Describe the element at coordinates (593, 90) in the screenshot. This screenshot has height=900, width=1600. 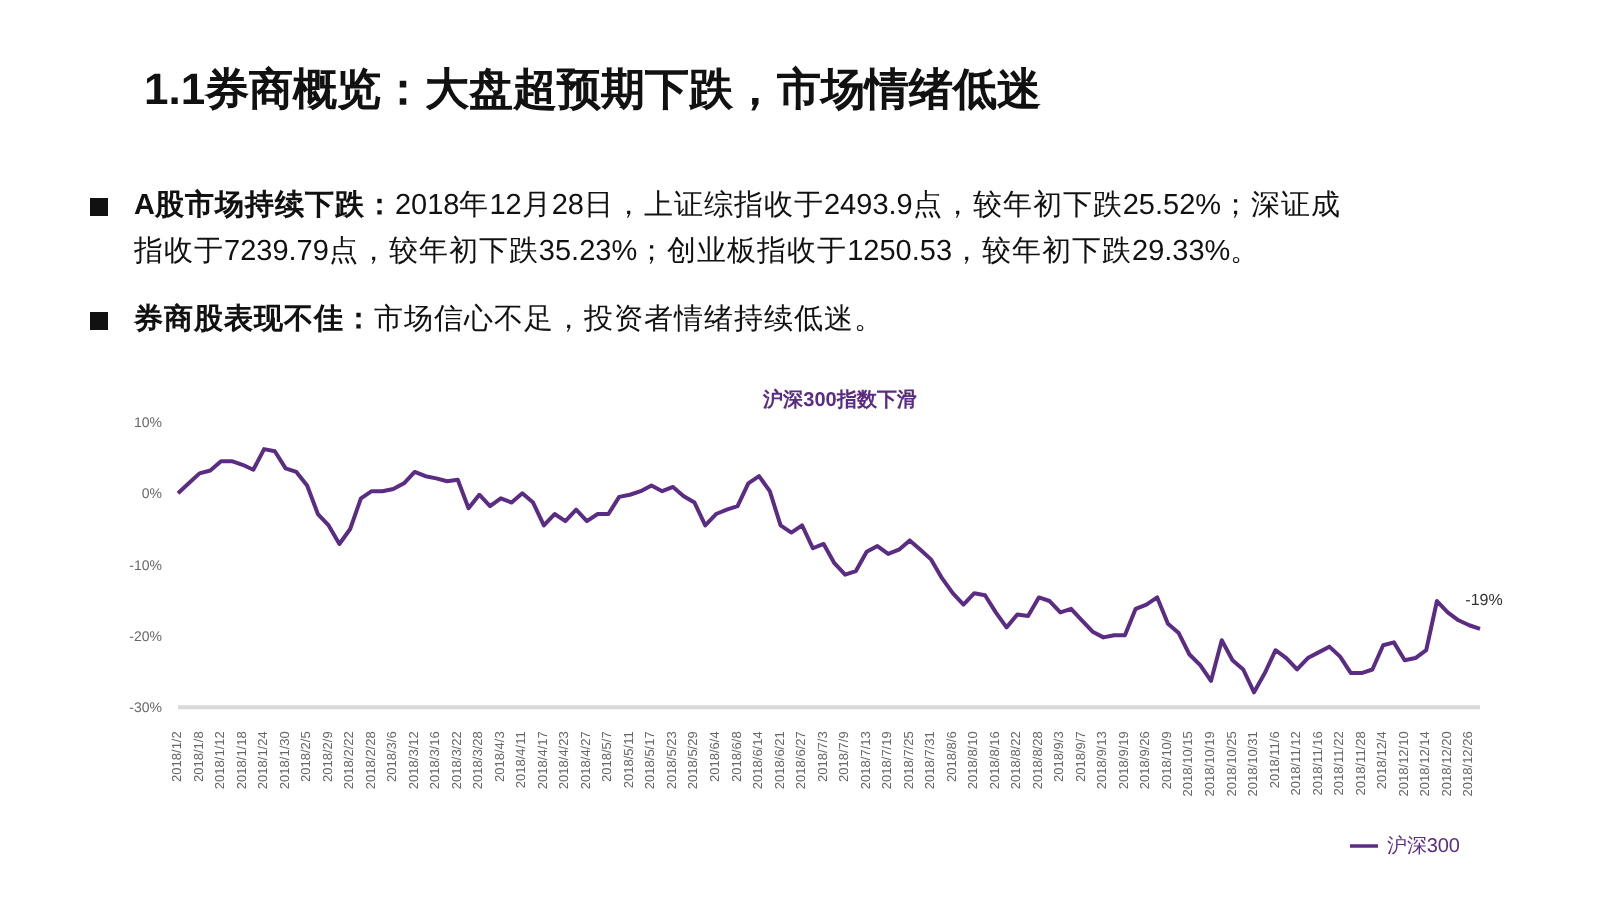
I see `chart-title: 1.1券商概览：大盘超预期下跌，市场情绪低迷` at that location.